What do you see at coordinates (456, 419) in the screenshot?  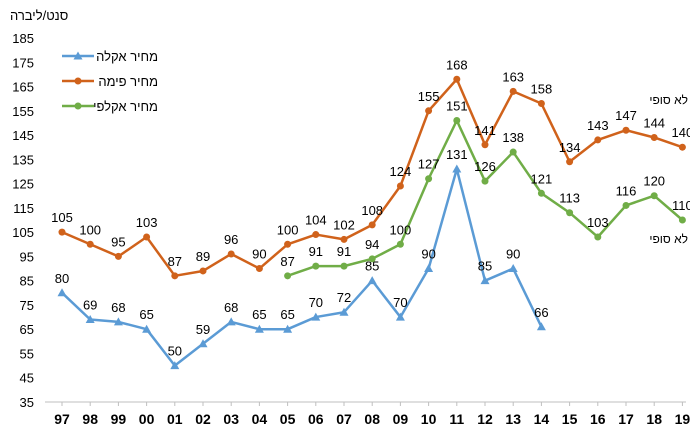 I see `x-tick-label: 11` at bounding box center [456, 419].